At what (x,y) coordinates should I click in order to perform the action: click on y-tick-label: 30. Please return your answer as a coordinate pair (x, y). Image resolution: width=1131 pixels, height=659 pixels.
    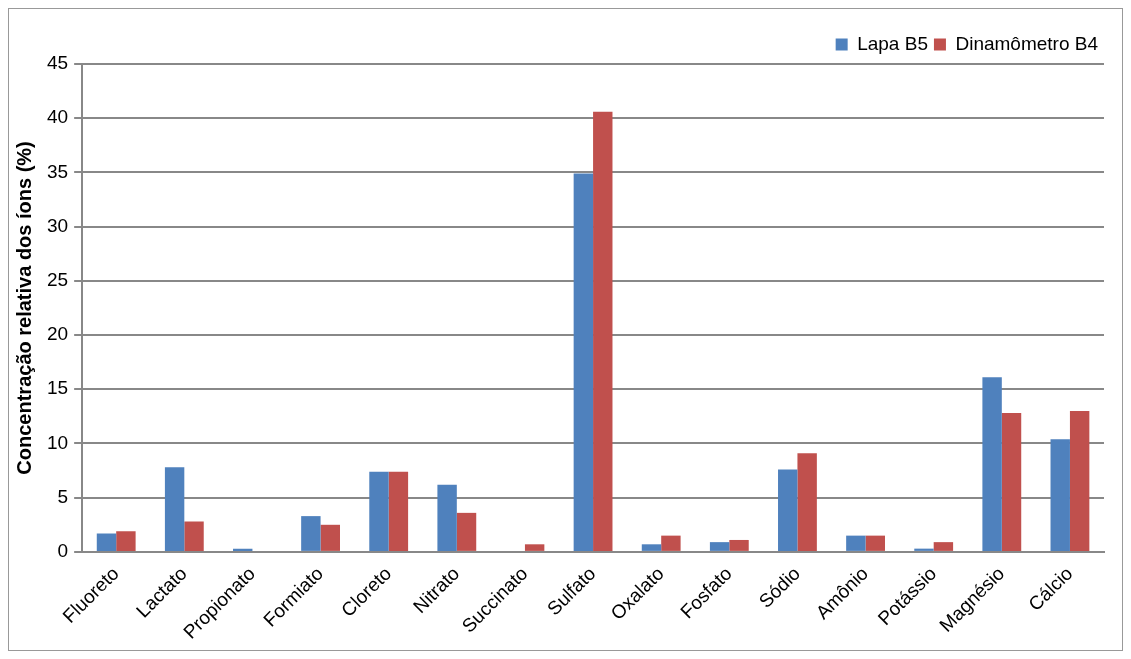
    Looking at the image, I should click on (57, 225).